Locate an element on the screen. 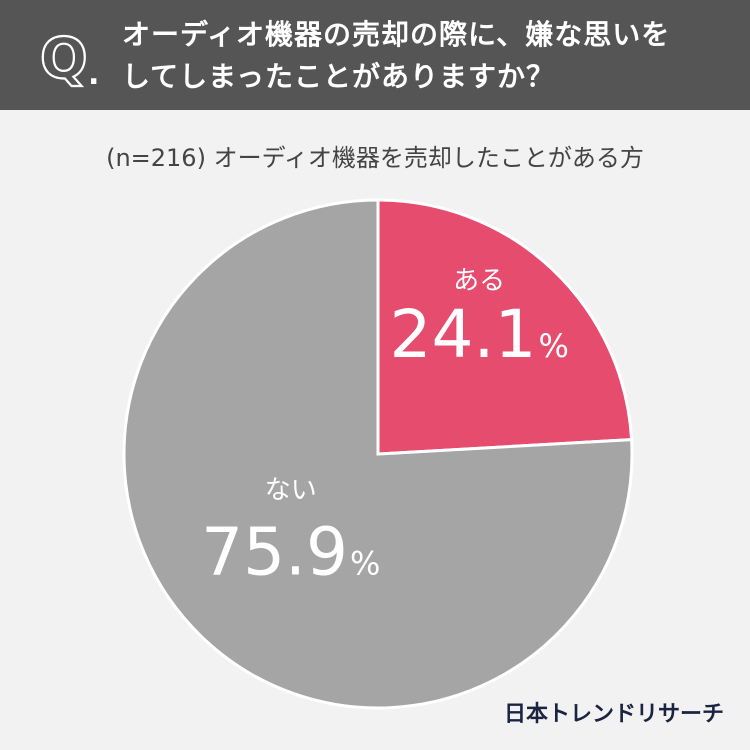 Image resolution: width=750 pixels, height=750 pixels. slice-value-yes: 24.1% is located at coordinates (479, 334).